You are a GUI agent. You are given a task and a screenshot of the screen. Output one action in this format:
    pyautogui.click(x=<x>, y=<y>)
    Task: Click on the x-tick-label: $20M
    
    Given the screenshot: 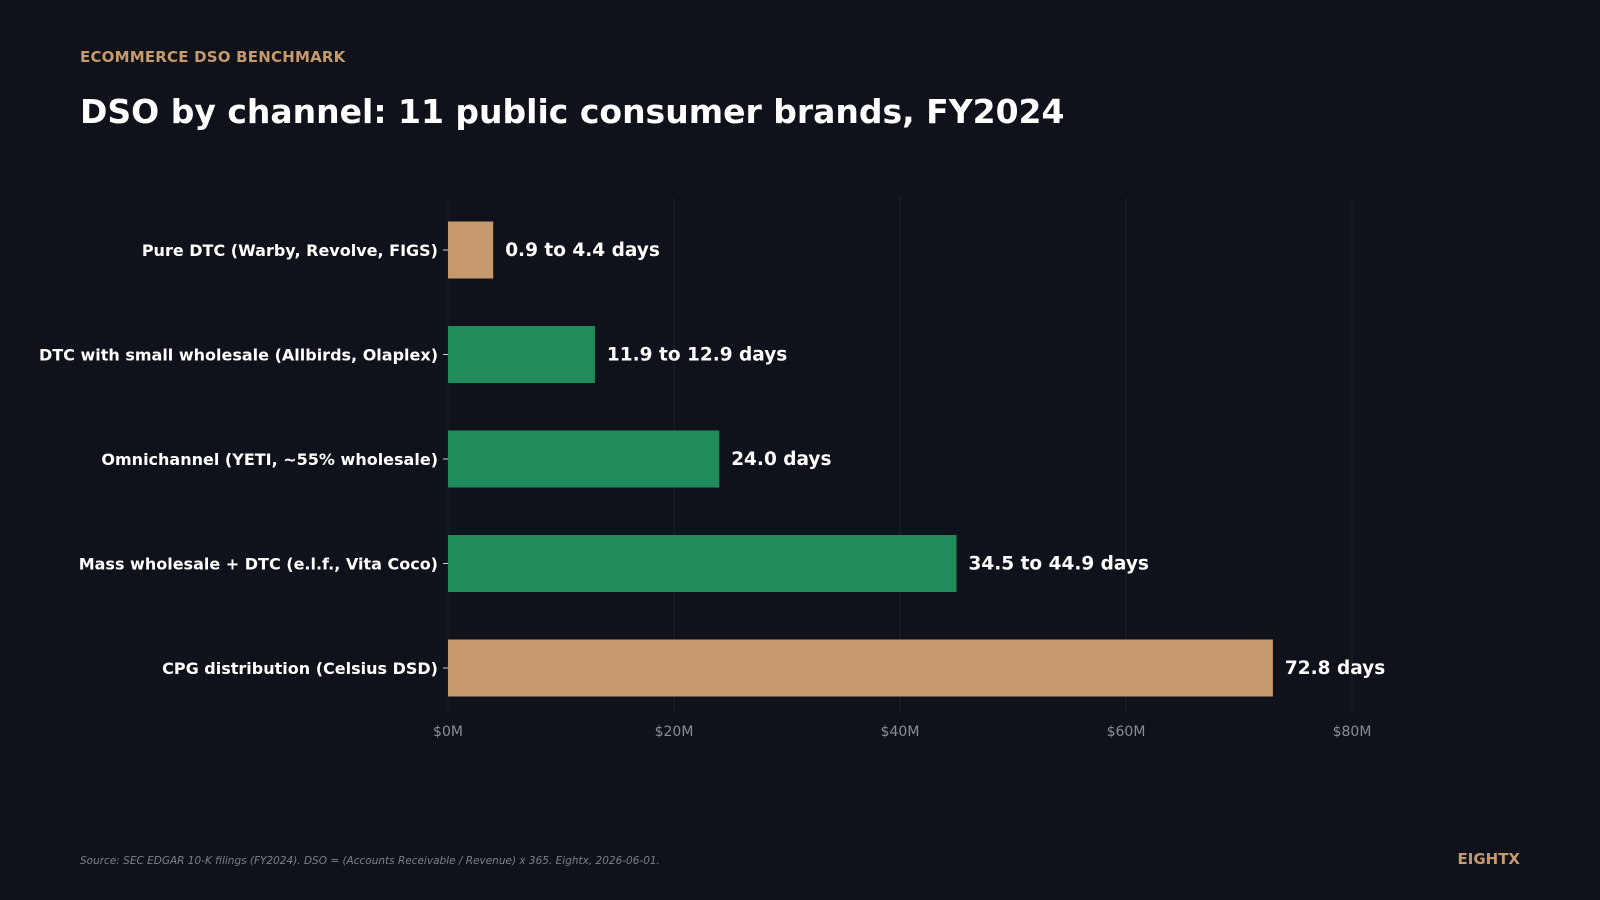 What is the action you would take?
    pyautogui.click(x=674, y=732)
    